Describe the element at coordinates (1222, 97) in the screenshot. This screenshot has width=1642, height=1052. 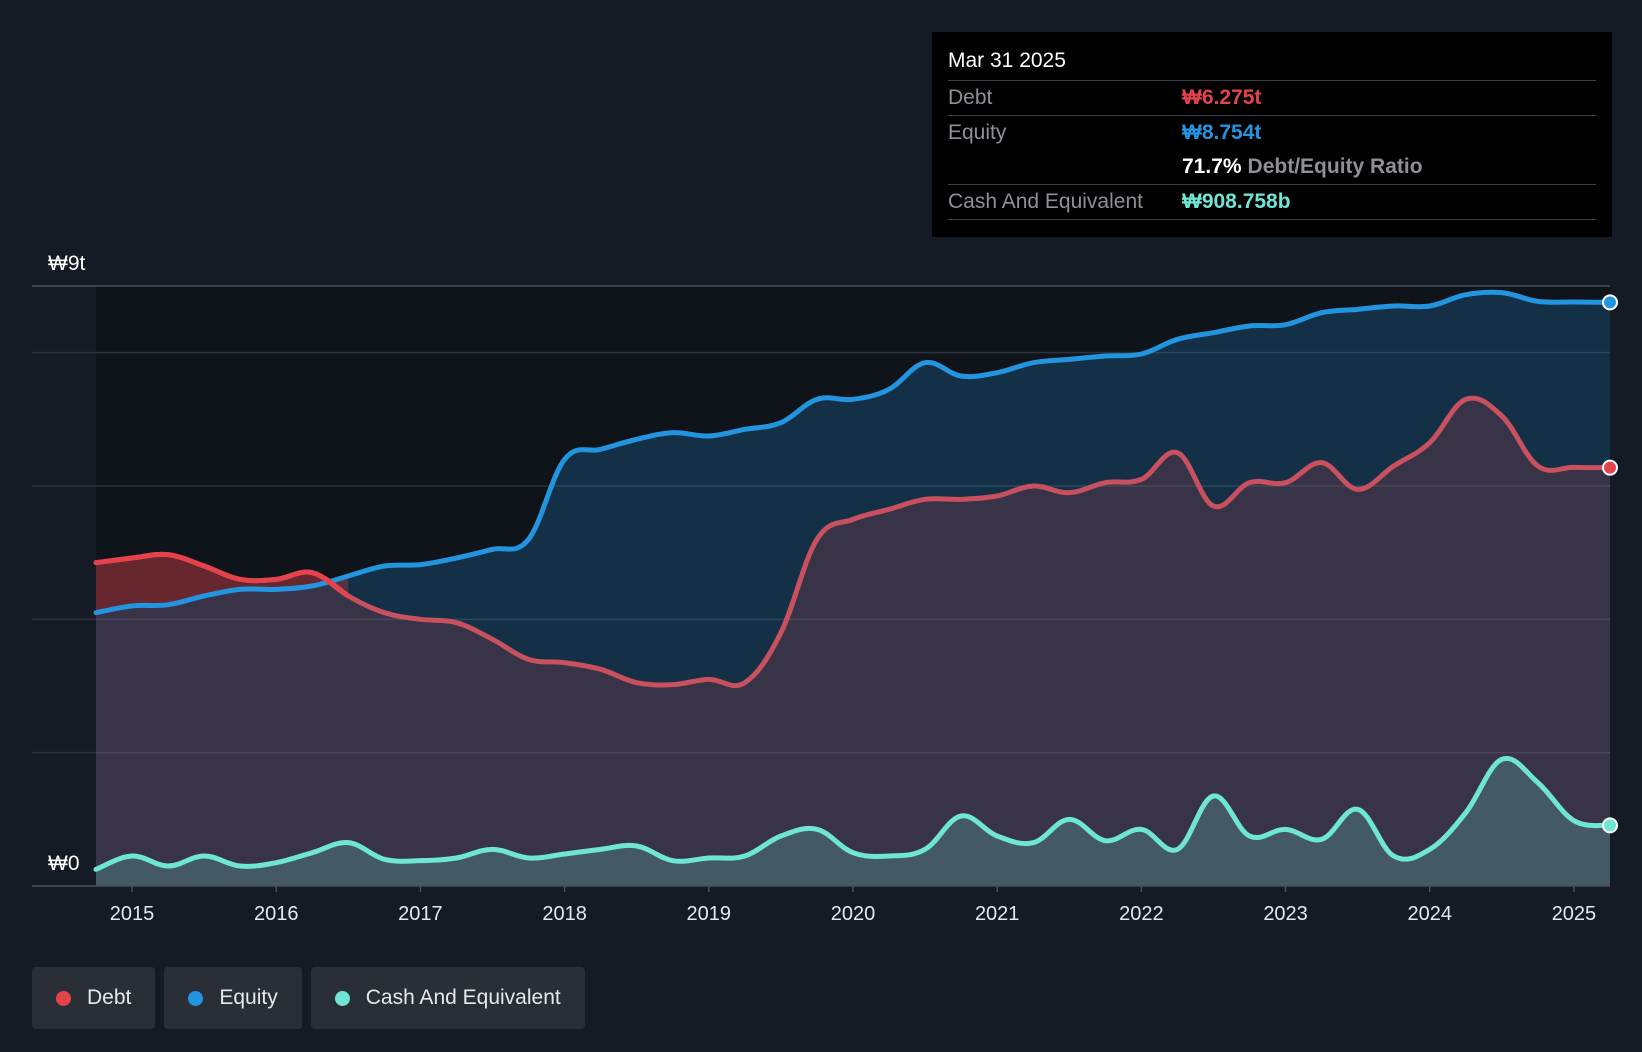
I see `tooltip-debt-value: ₩6.275t` at that location.